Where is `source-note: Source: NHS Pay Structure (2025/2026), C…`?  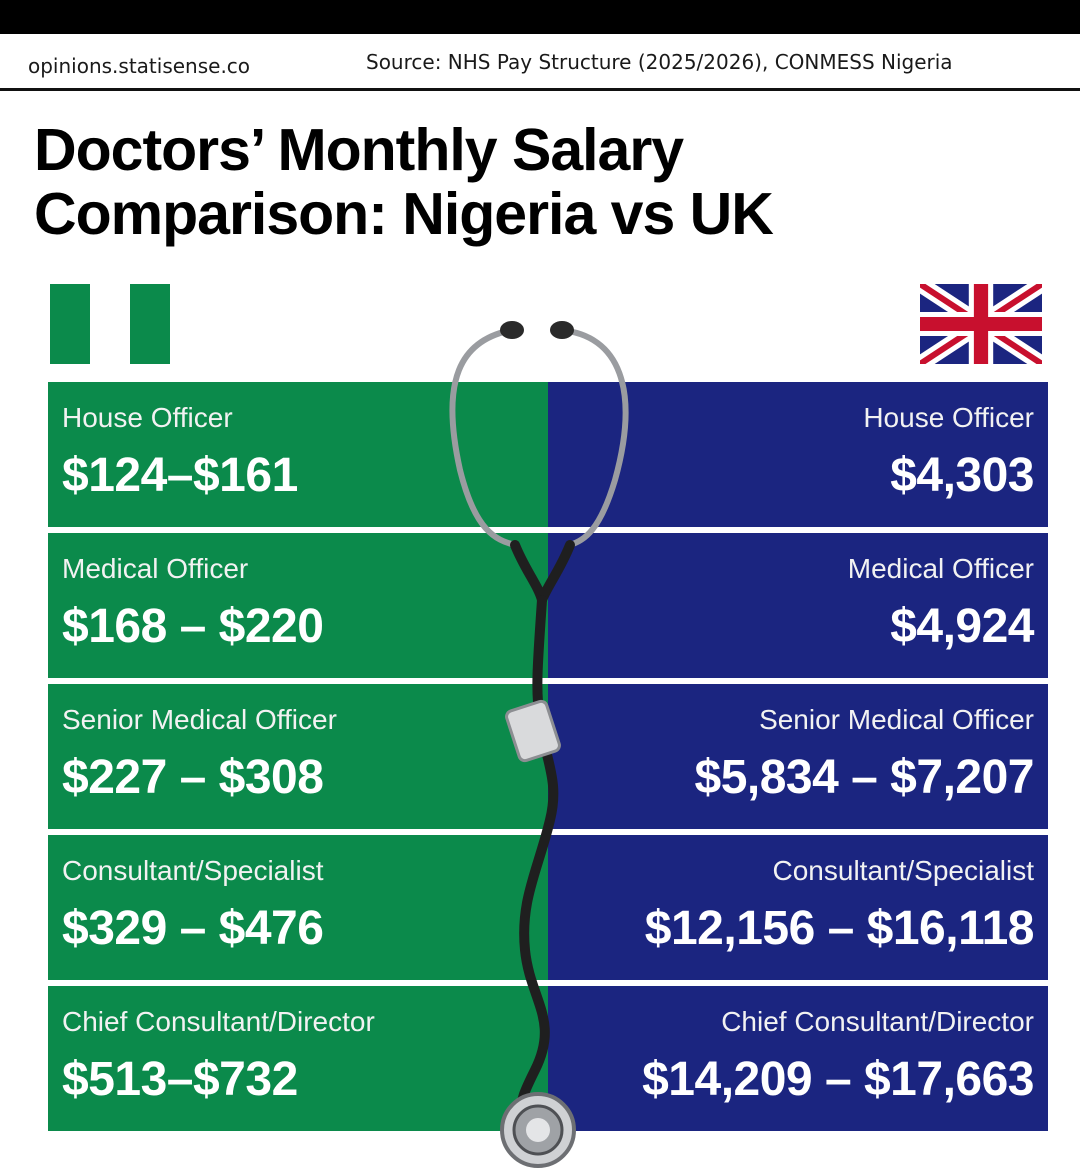 source-note: Source: NHS Pay Structure (2025/2026), C… is located at coordinates (659, 62).